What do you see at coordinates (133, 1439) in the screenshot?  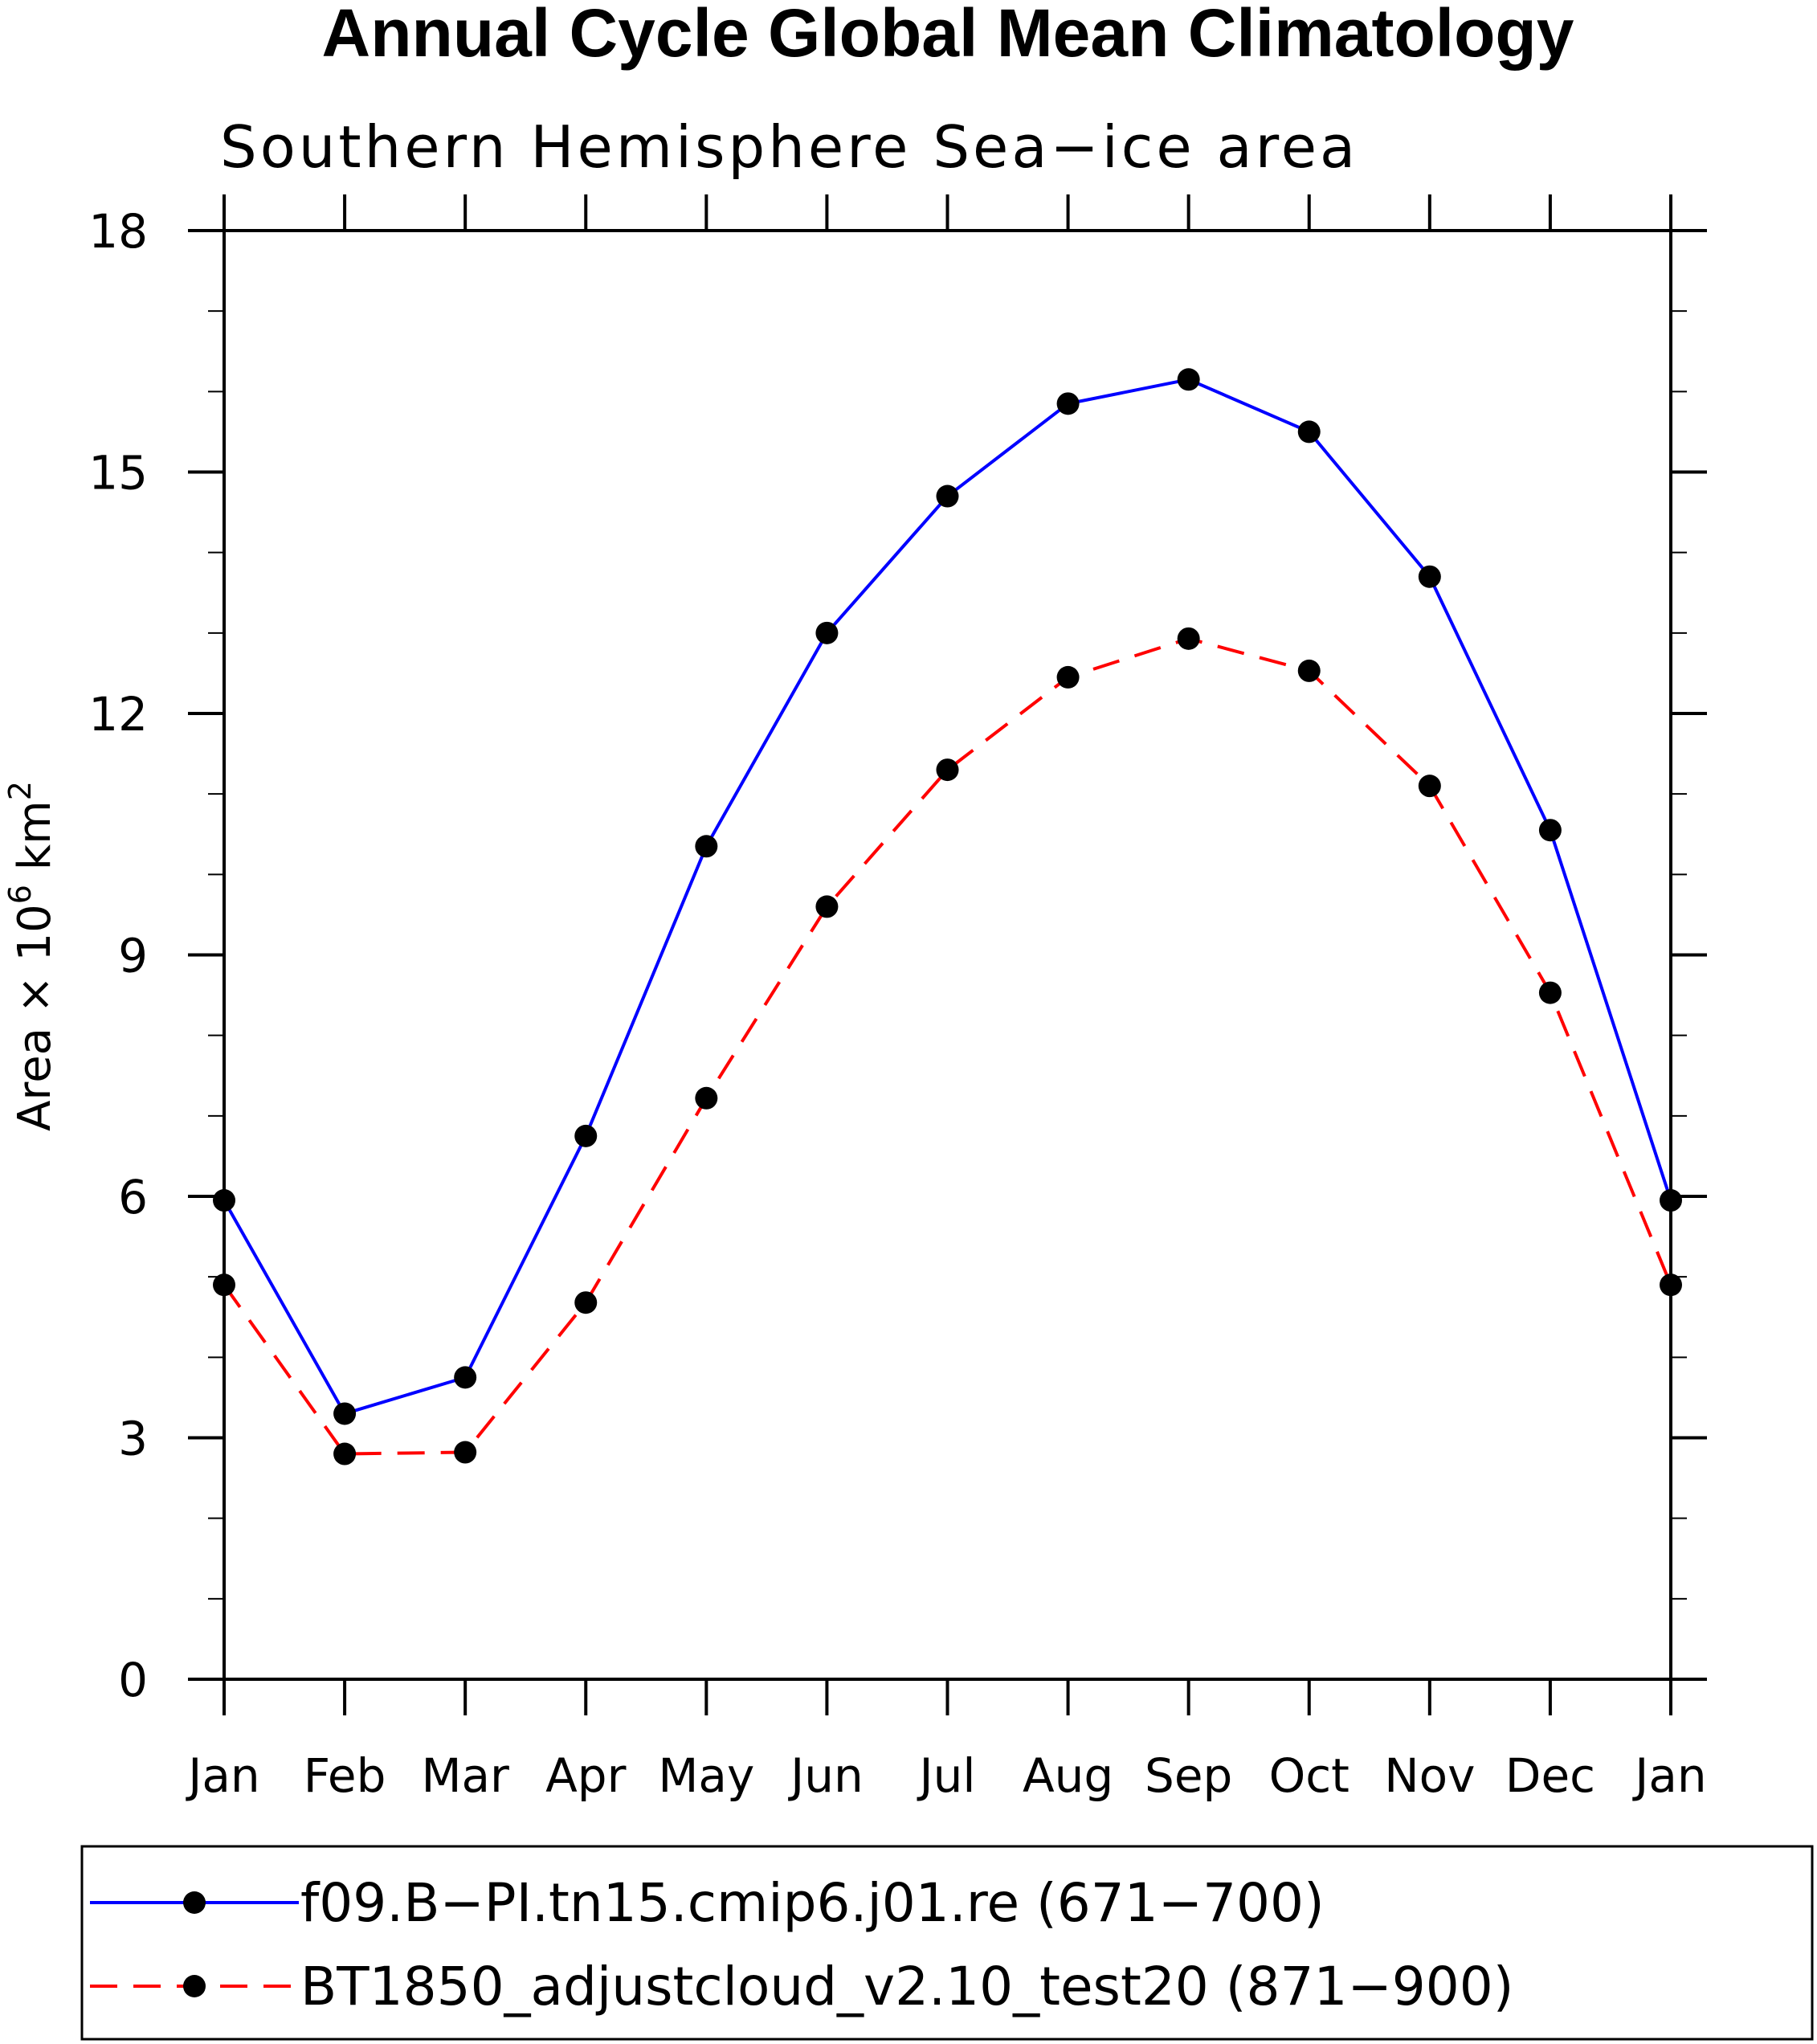 I see `y-tick-label: 3` at bounding box center [133, 1439].